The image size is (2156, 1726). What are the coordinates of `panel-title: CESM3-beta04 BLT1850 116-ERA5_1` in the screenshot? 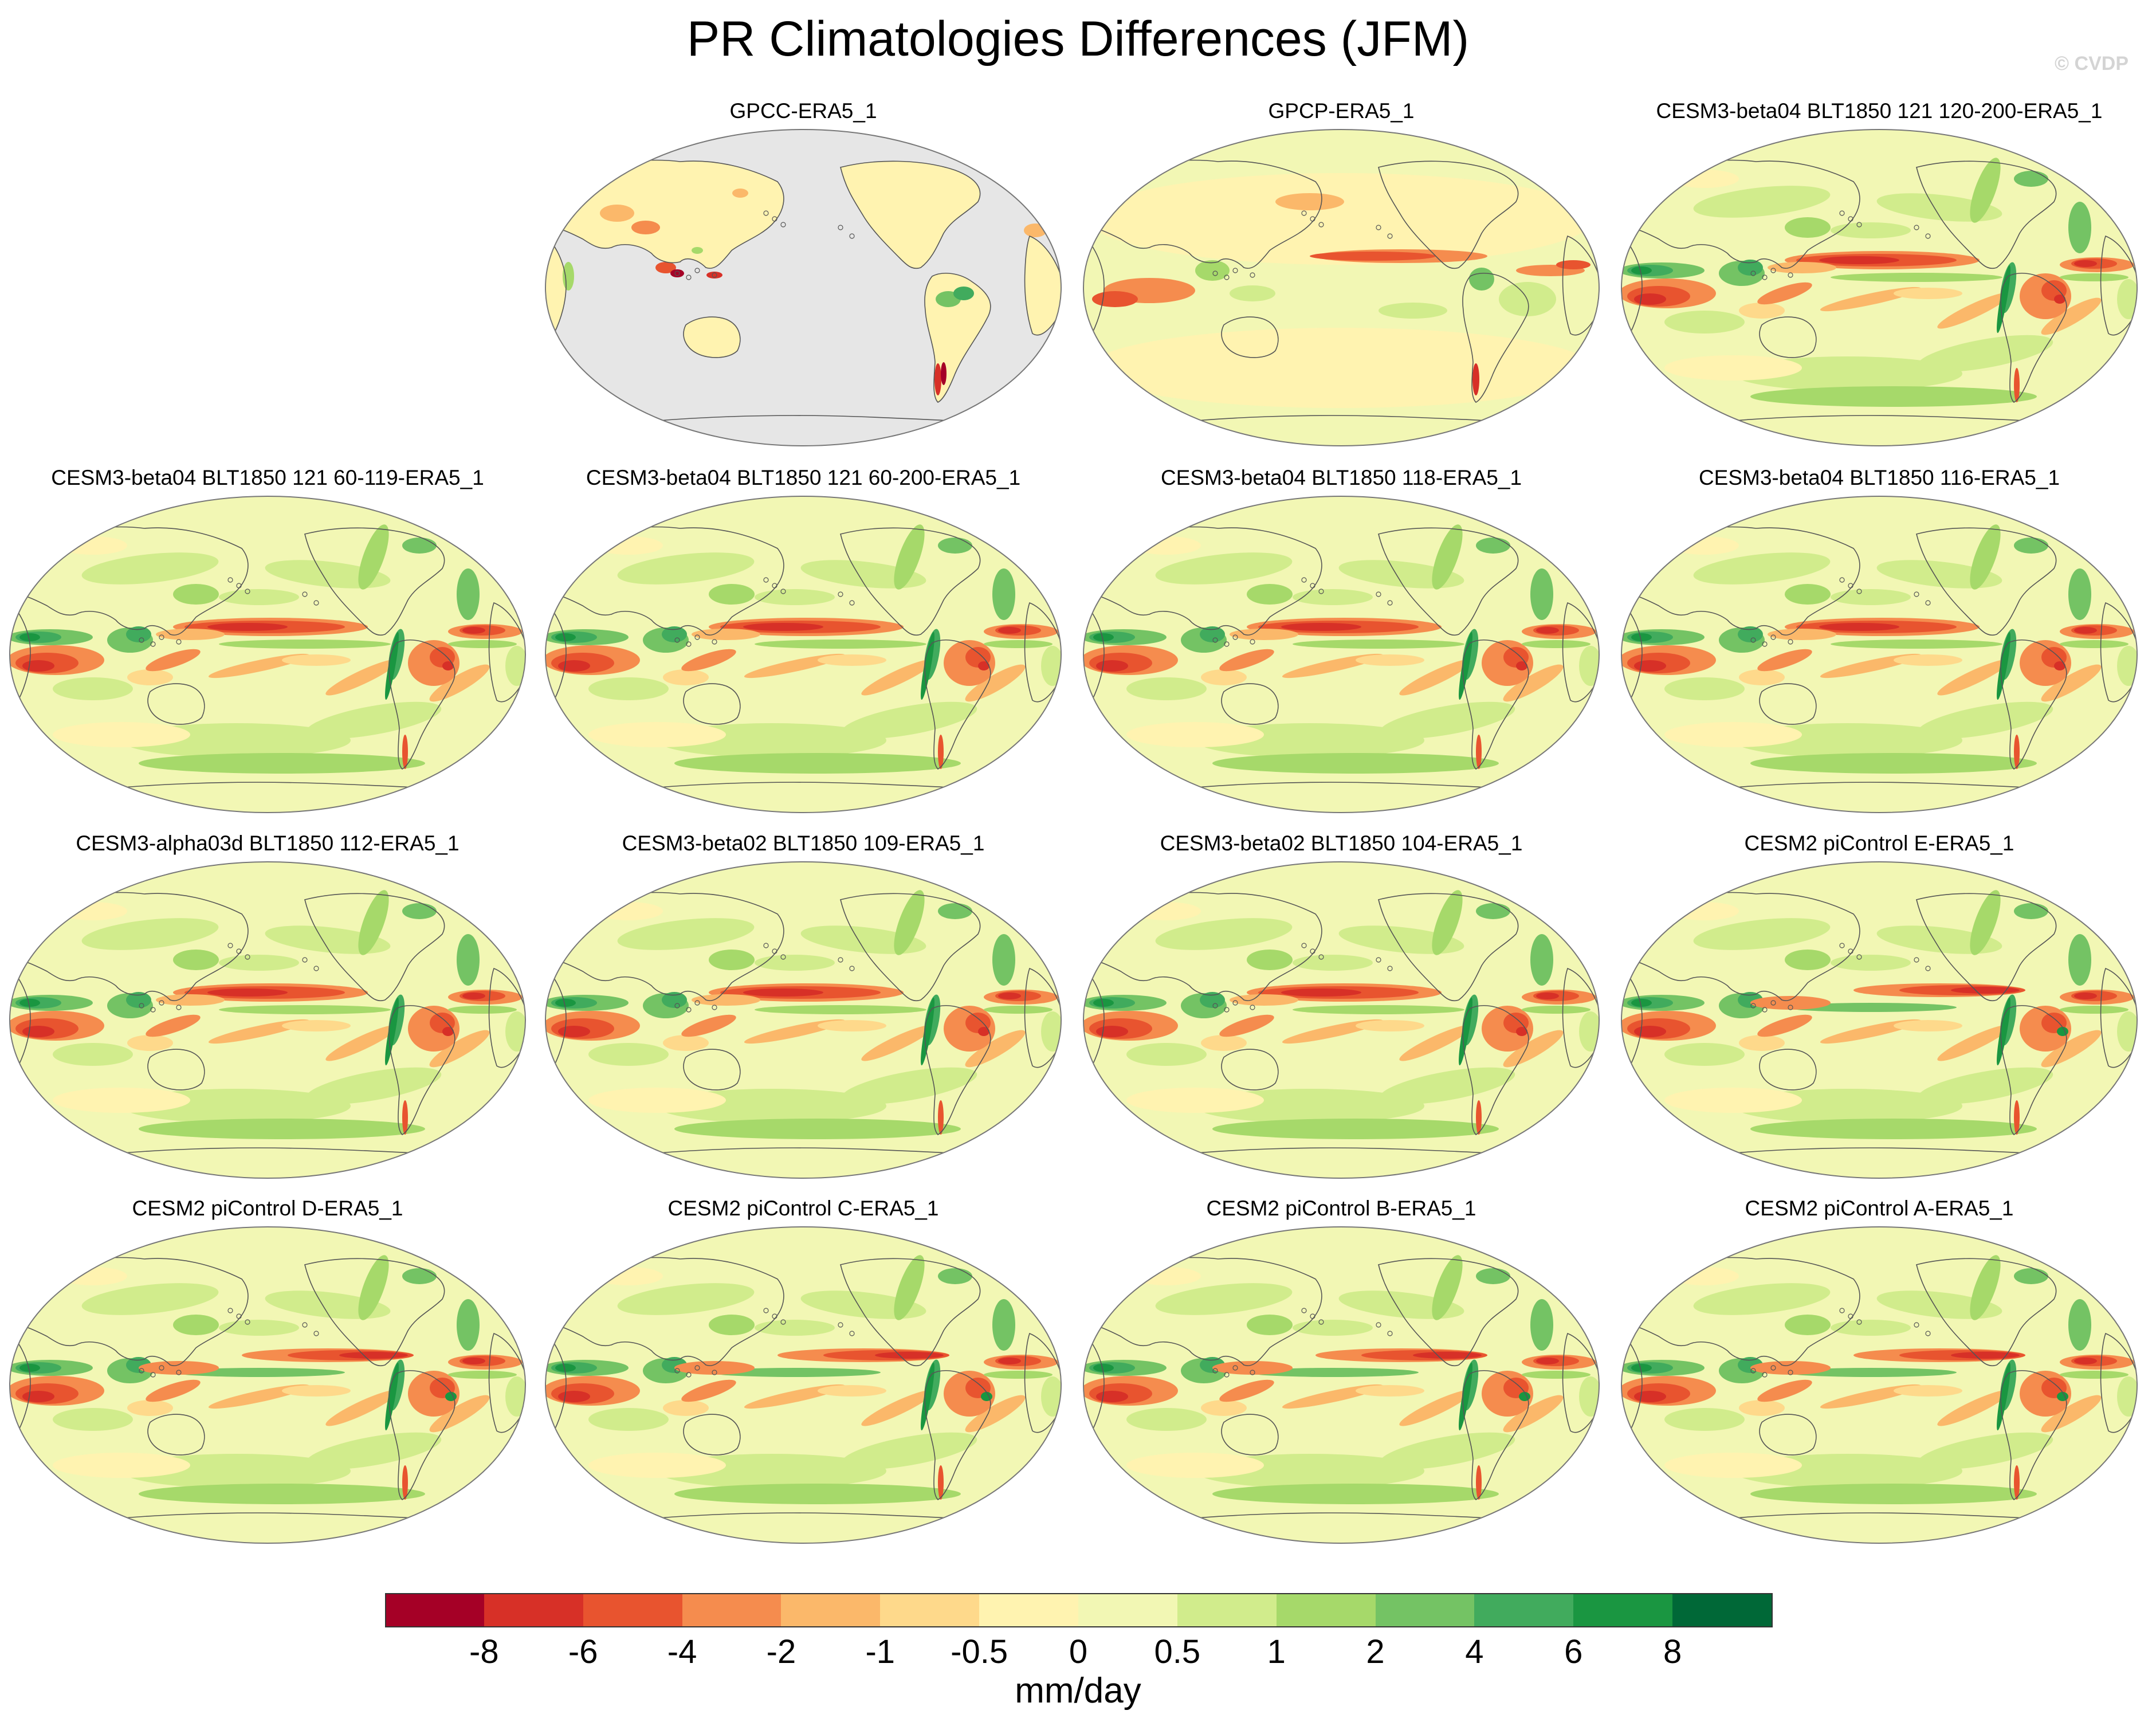 It's located at (1879, 477).